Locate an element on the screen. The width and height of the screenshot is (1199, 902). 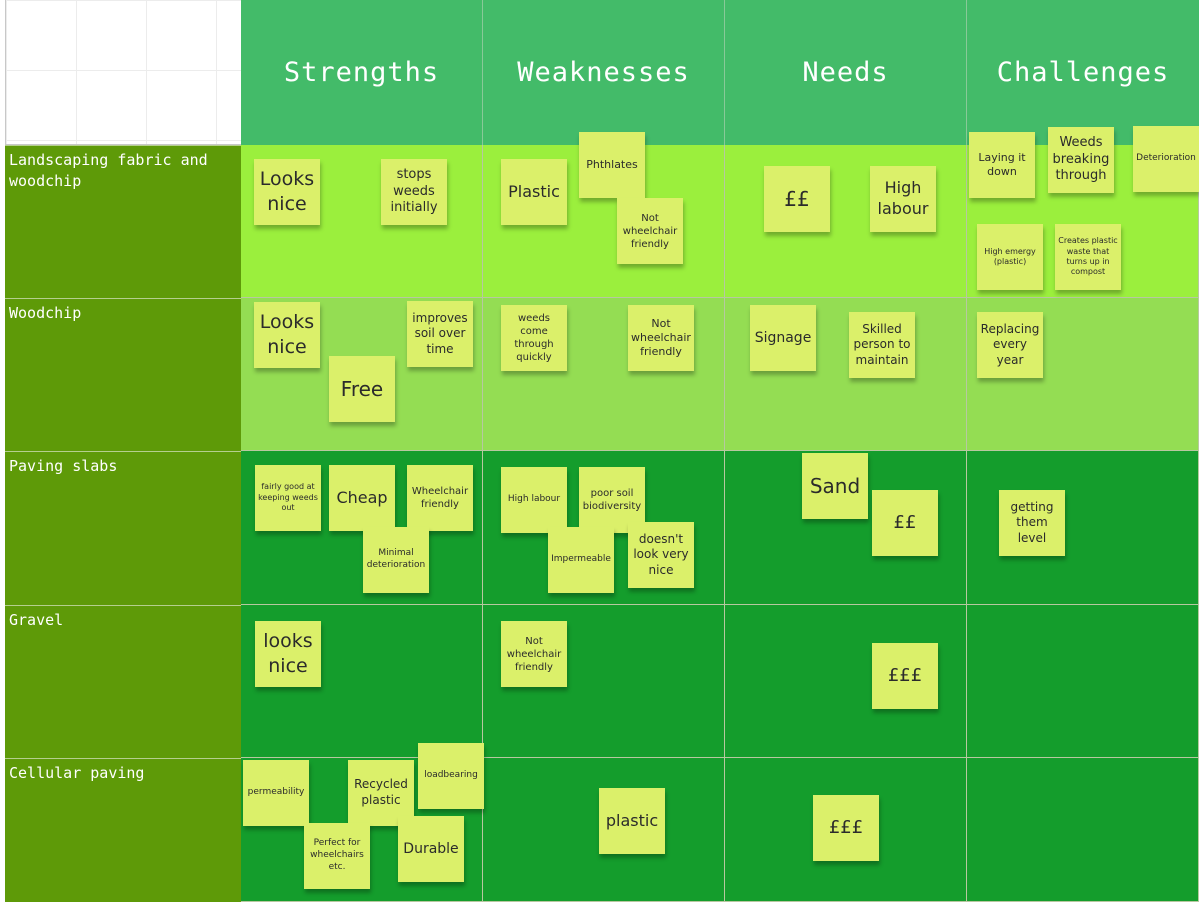
row-header-label: Gravel is located at coordinates (36, 620).